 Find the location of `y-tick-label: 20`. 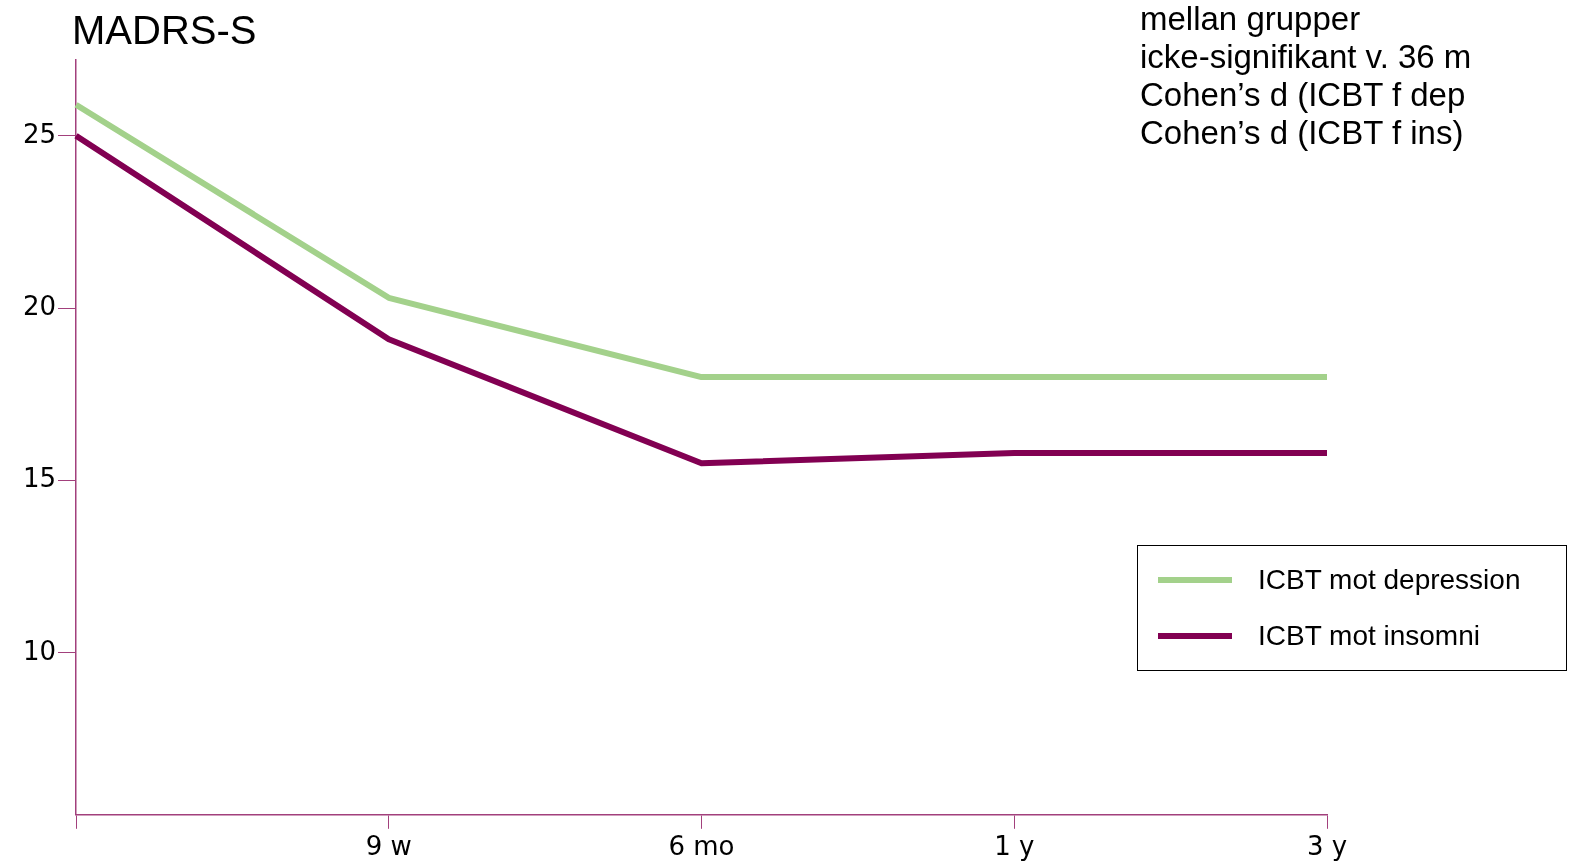

y-tick-label: 20 is located at coordinates (39, 305).